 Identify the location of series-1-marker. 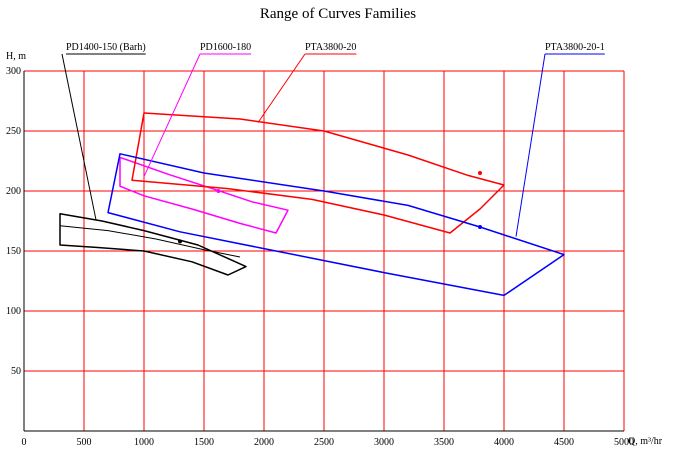
(180, 241).